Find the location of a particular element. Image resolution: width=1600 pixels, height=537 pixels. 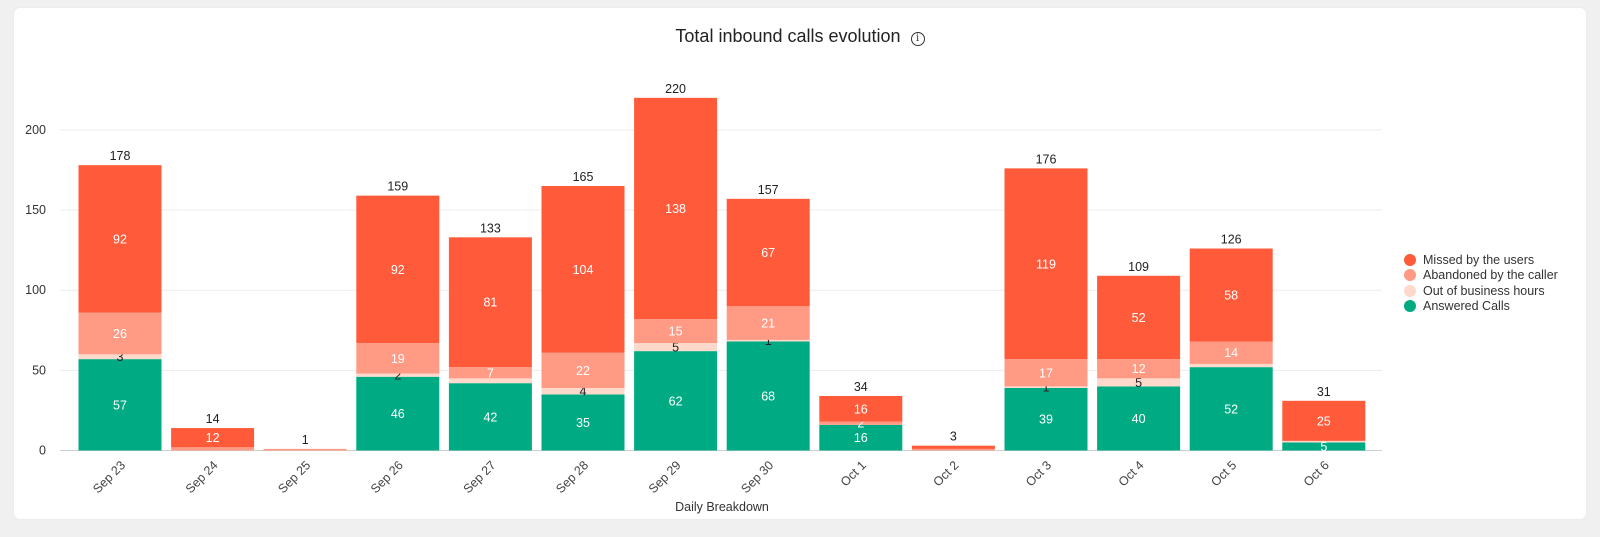

segment-label: 22 is located at coordinates (583, 371).